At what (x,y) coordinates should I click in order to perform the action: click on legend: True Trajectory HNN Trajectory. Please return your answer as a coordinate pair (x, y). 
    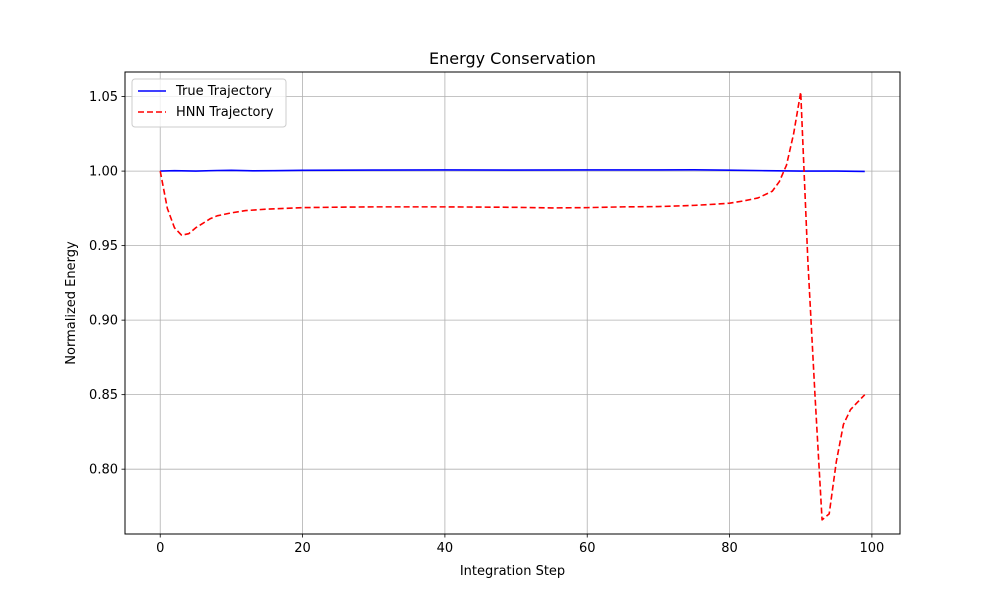
    Looking at the image, I should click on (209, 103).